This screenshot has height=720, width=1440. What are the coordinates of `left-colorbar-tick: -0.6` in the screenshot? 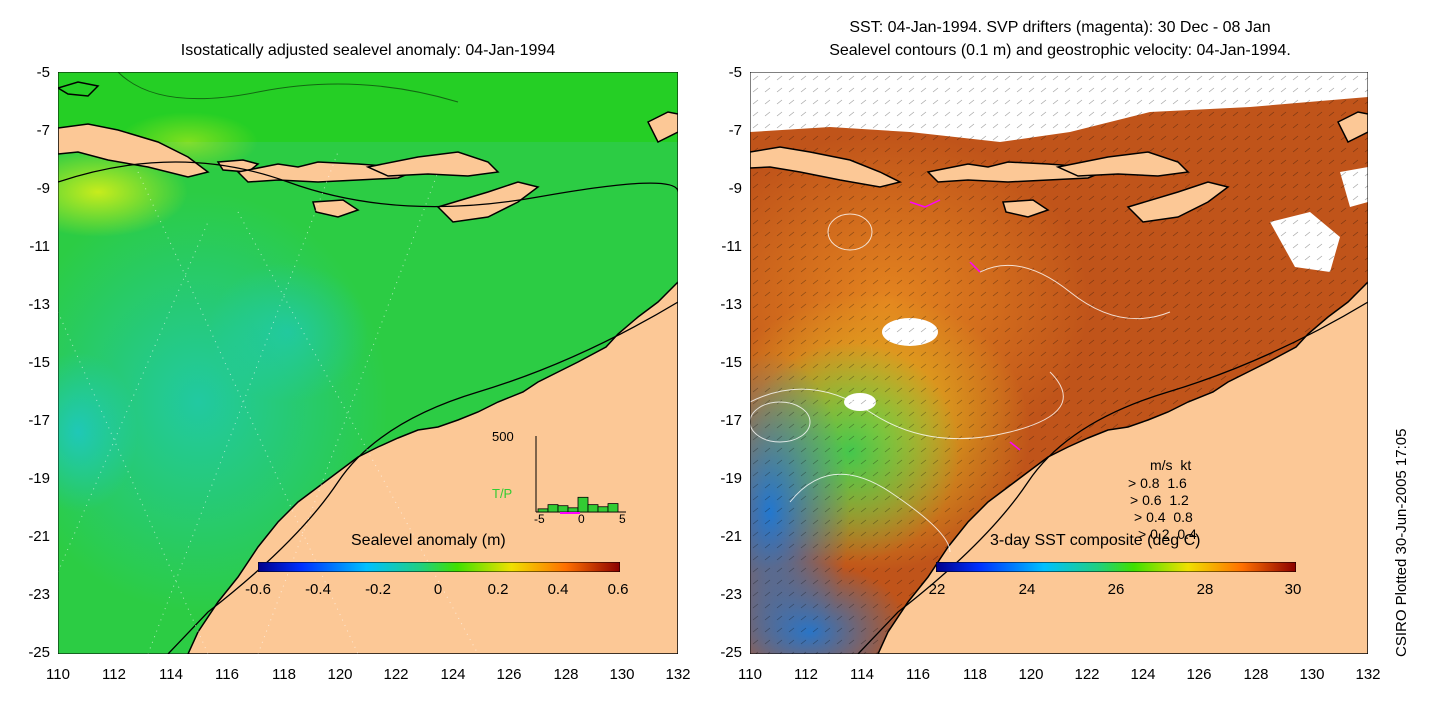 It's located at (258, 589).